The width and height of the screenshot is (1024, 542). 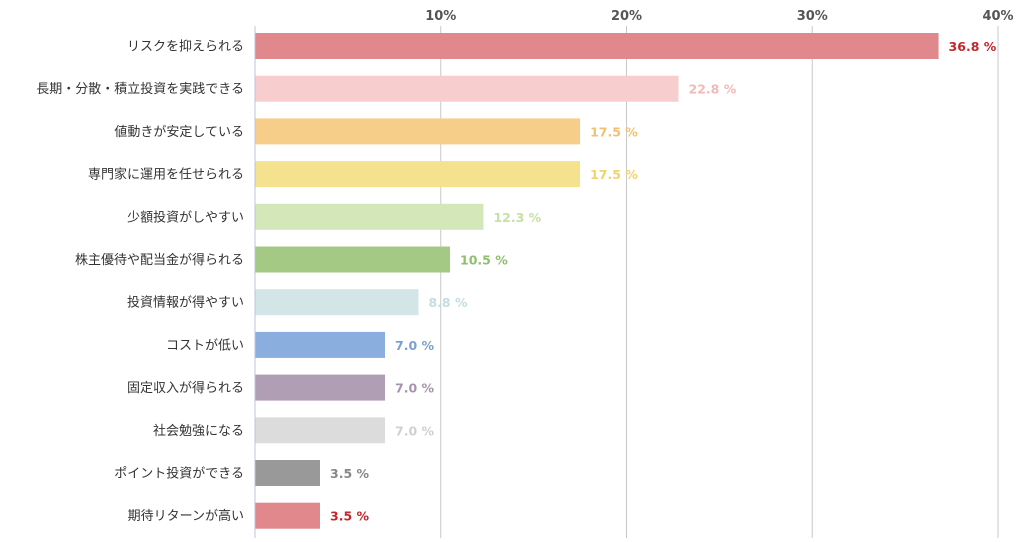 What do you see at coordinates (517, 217) in the screenshot?
I see `value-label-4: 12.3 %` at bounding box center [517, 217].